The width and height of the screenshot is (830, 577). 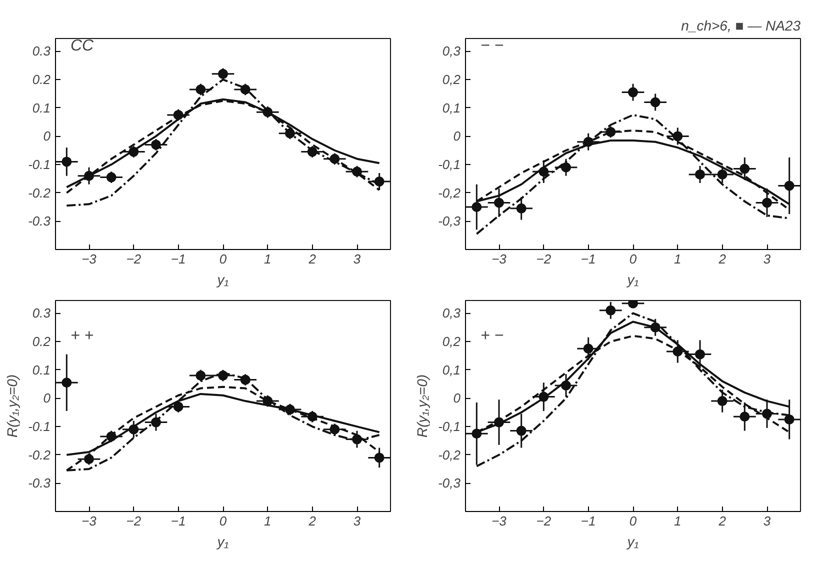 What do you see at coordinates (492, 46) in the screenshot?
I see `annotation: − −` at bounding box center [492, 46].